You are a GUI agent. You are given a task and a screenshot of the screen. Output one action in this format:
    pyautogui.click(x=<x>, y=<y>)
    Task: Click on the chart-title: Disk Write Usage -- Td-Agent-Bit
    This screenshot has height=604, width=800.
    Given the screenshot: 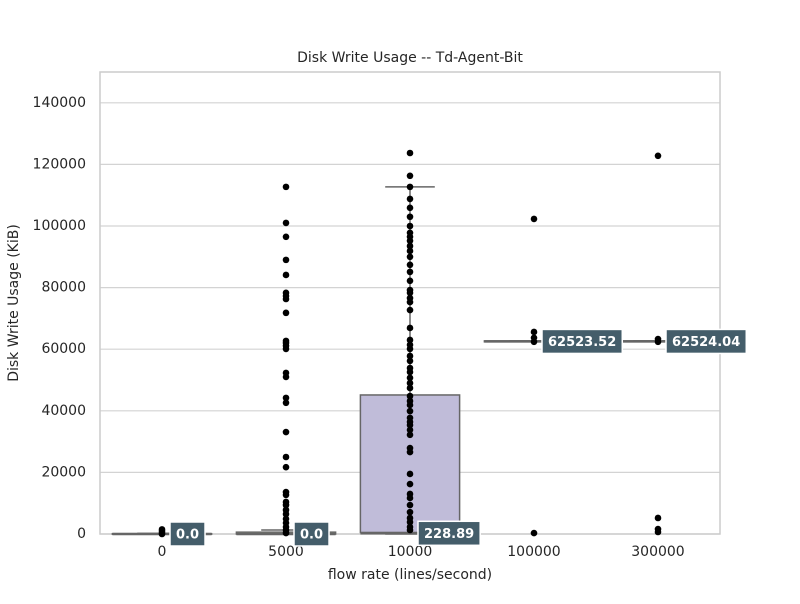 What is the action you would take?
    pyautogui.click(x=410, y=58)
    